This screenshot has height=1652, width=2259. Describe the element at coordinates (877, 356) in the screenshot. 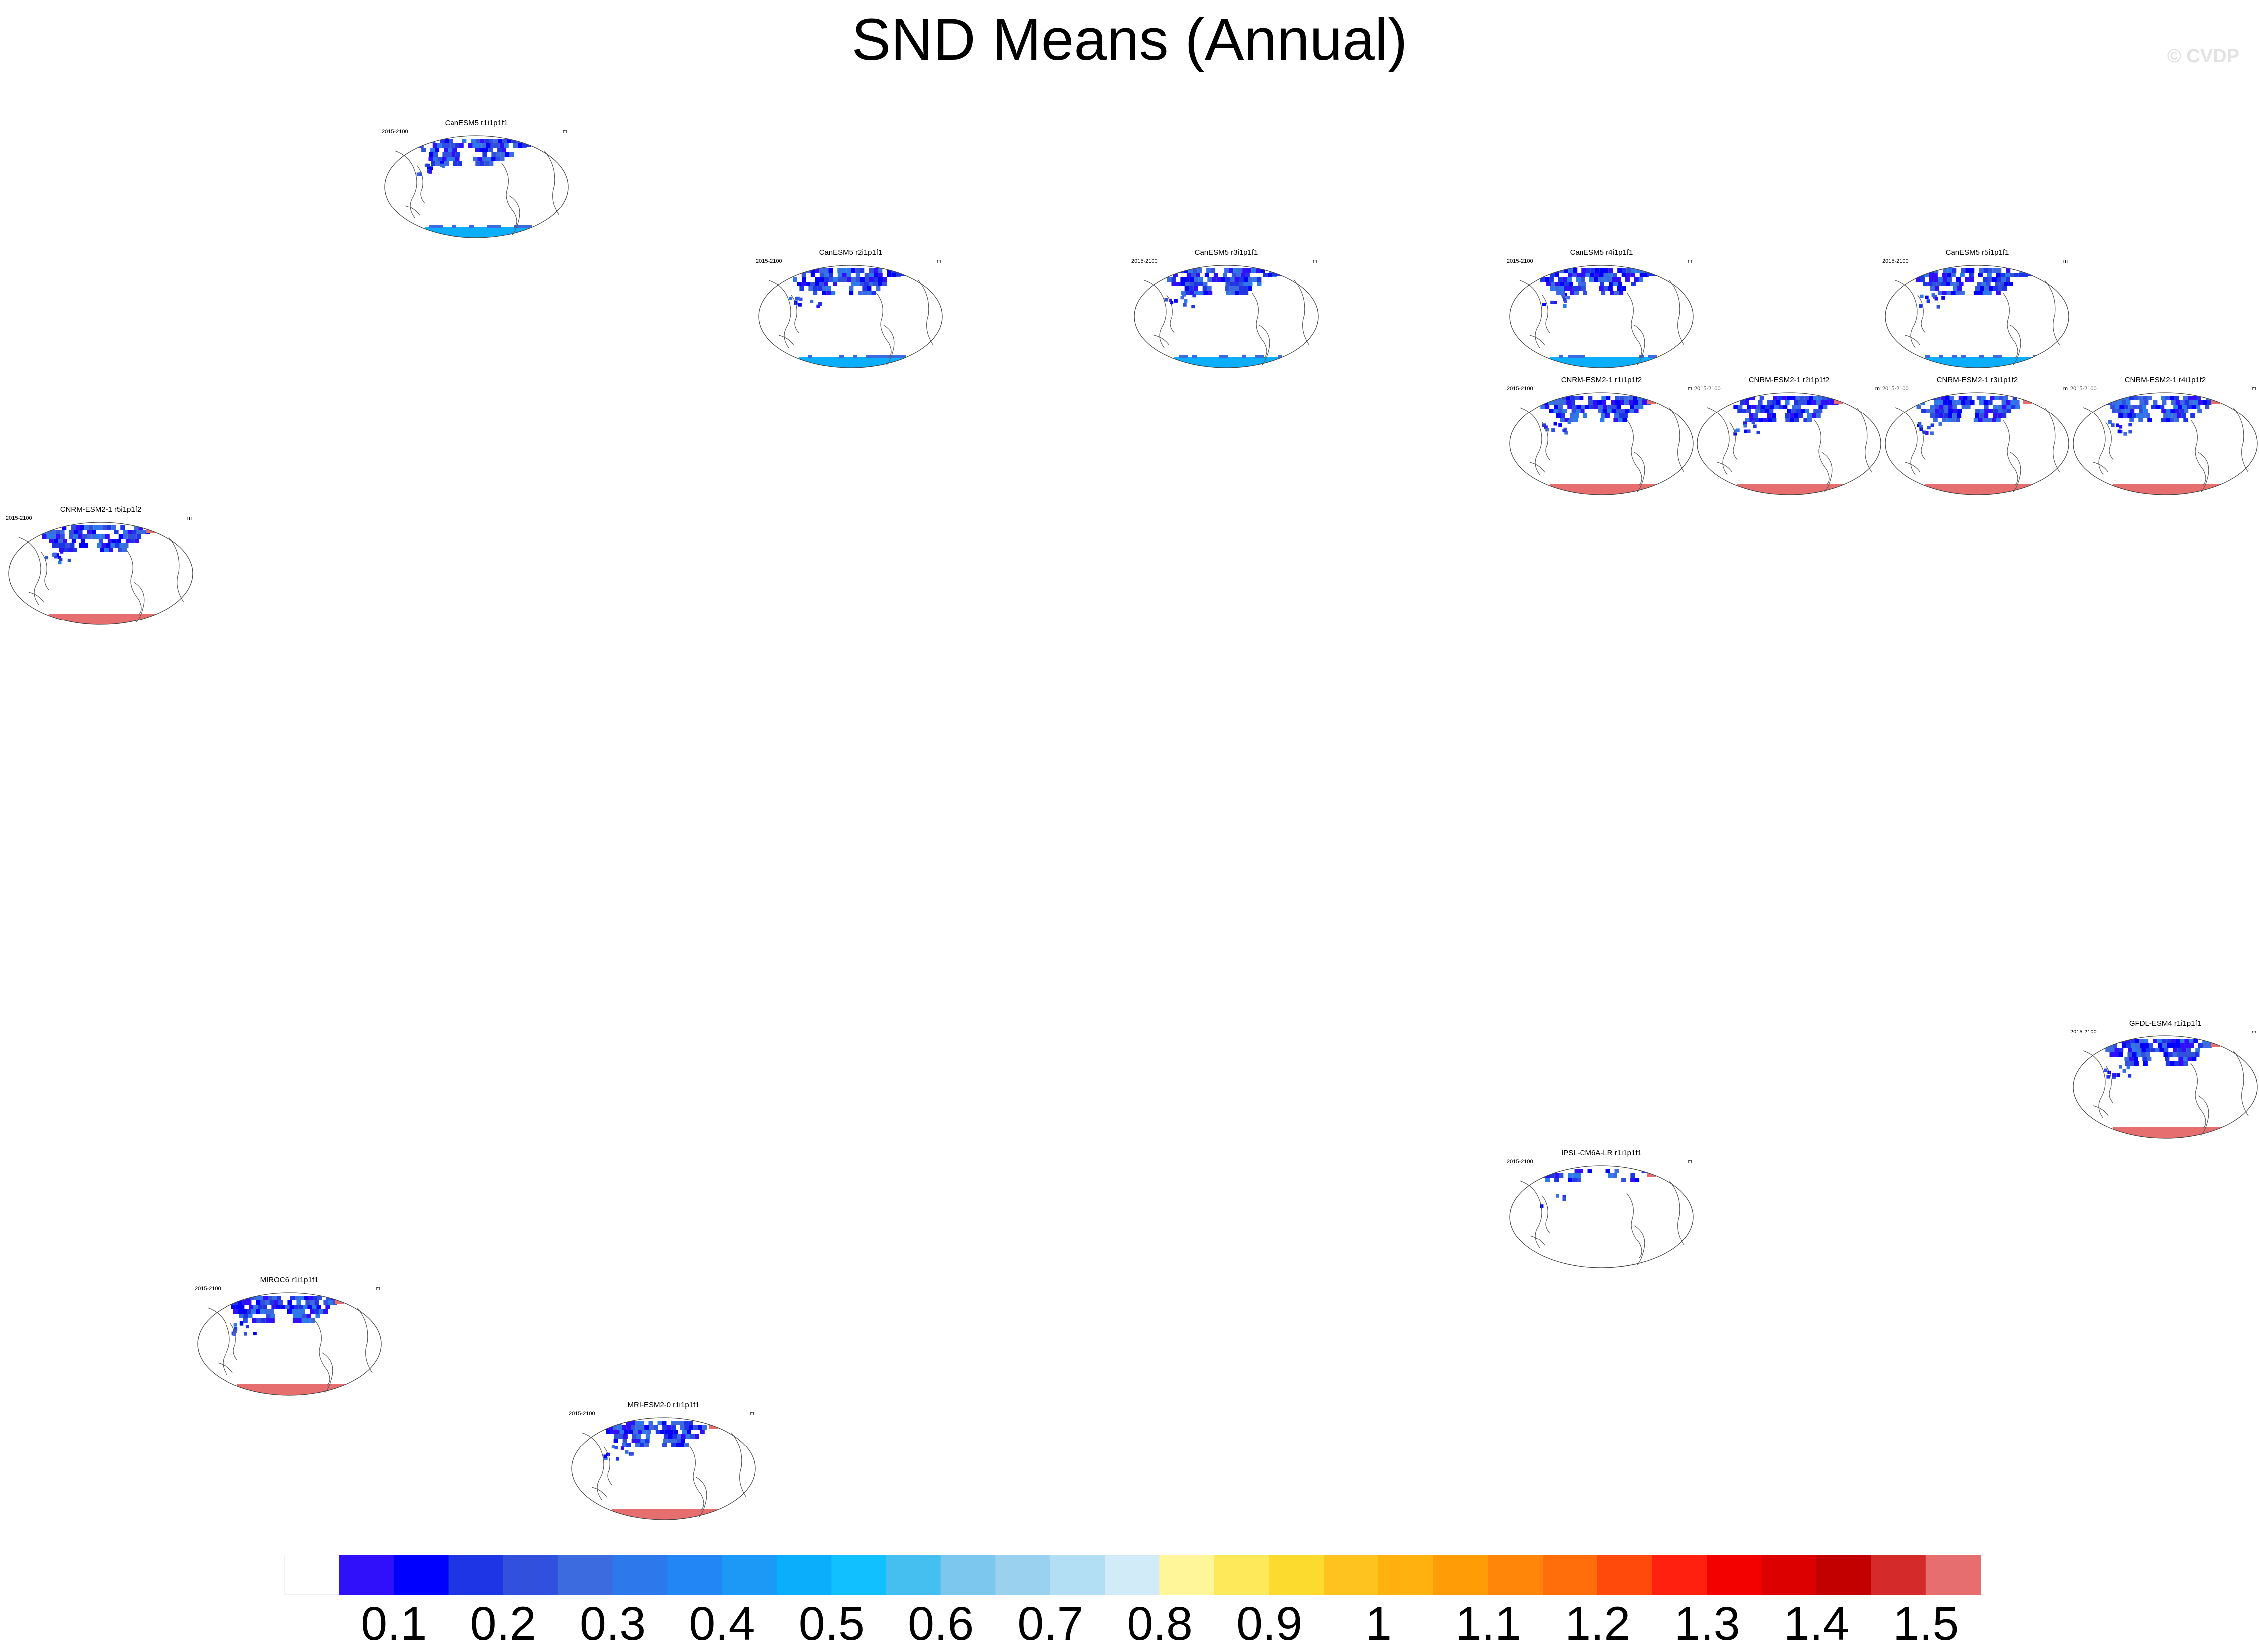

I see `antarctica-cell` at that location.